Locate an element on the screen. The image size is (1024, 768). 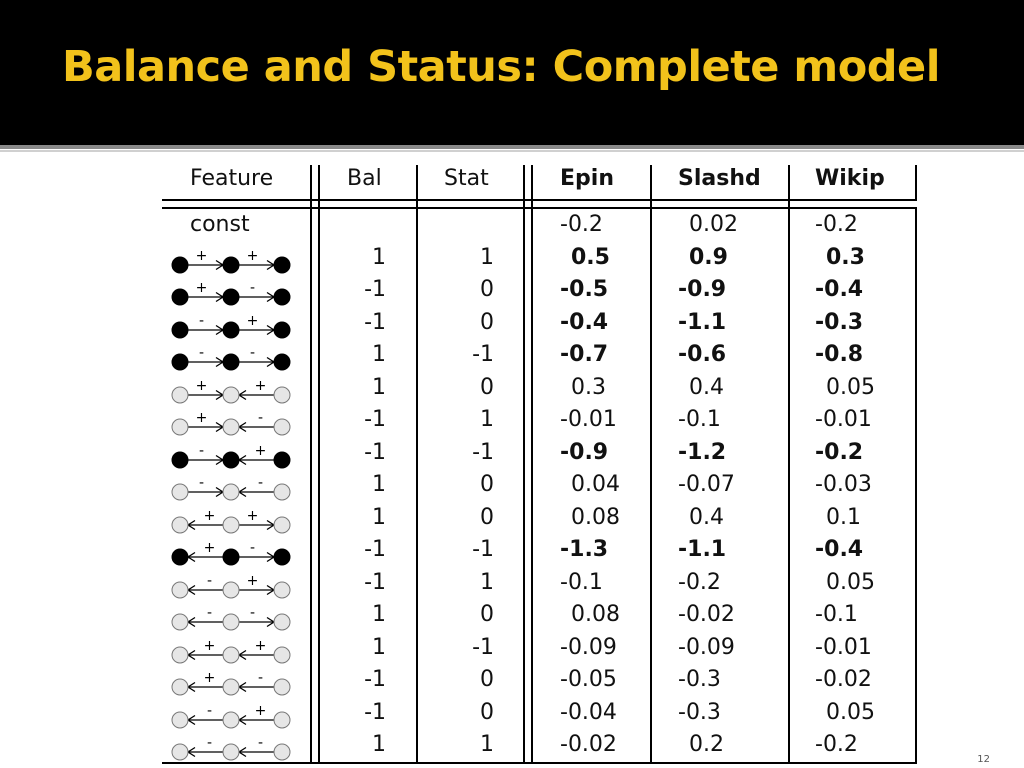
cell-wikip: -0.3 is located at coordinates (839, 322).